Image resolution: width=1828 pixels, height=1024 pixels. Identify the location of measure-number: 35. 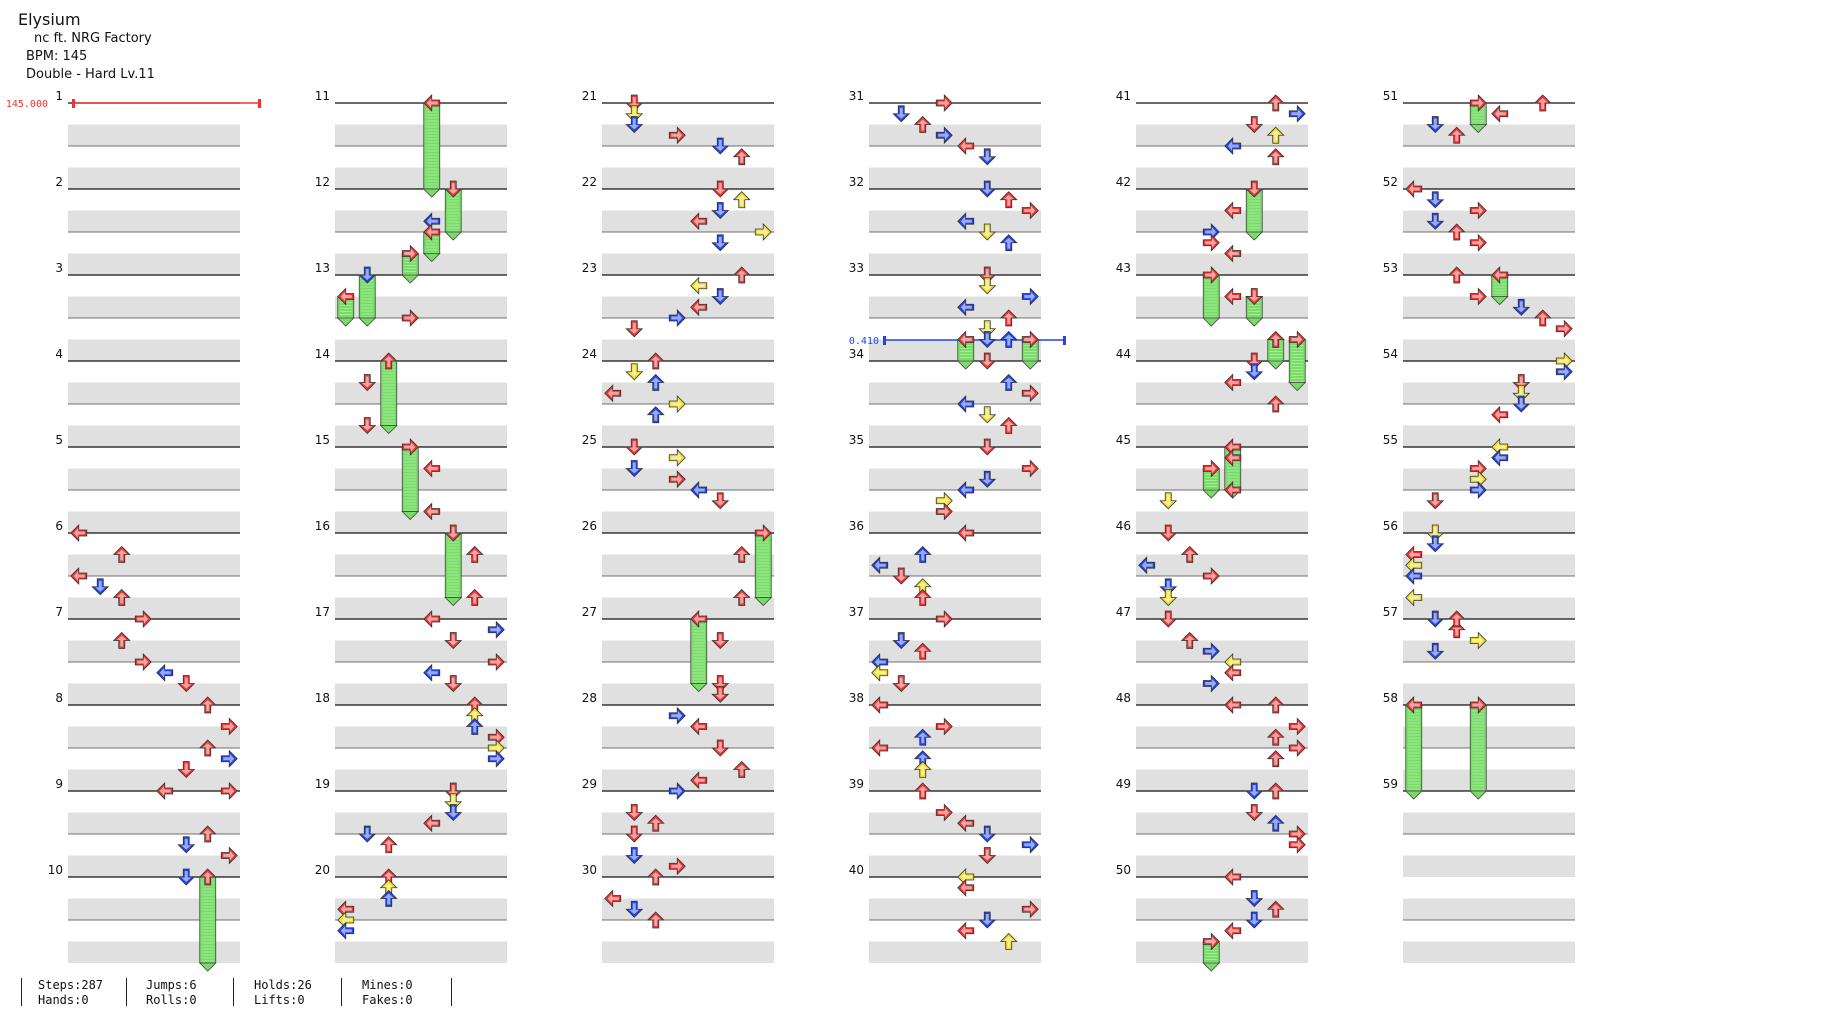
(856, 440).